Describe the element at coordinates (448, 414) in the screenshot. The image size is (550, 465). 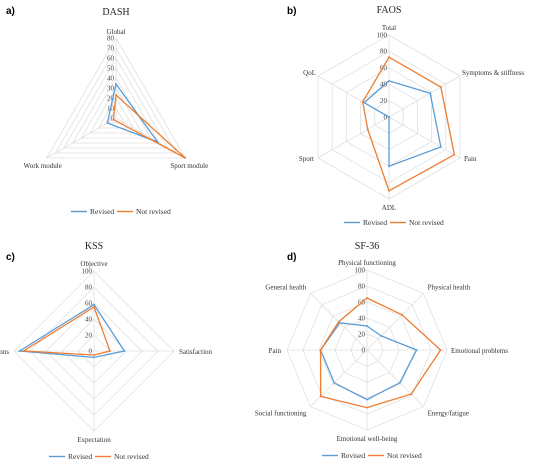
I see `category-label-energy-fatigue: Energy/fatigue` at that location.